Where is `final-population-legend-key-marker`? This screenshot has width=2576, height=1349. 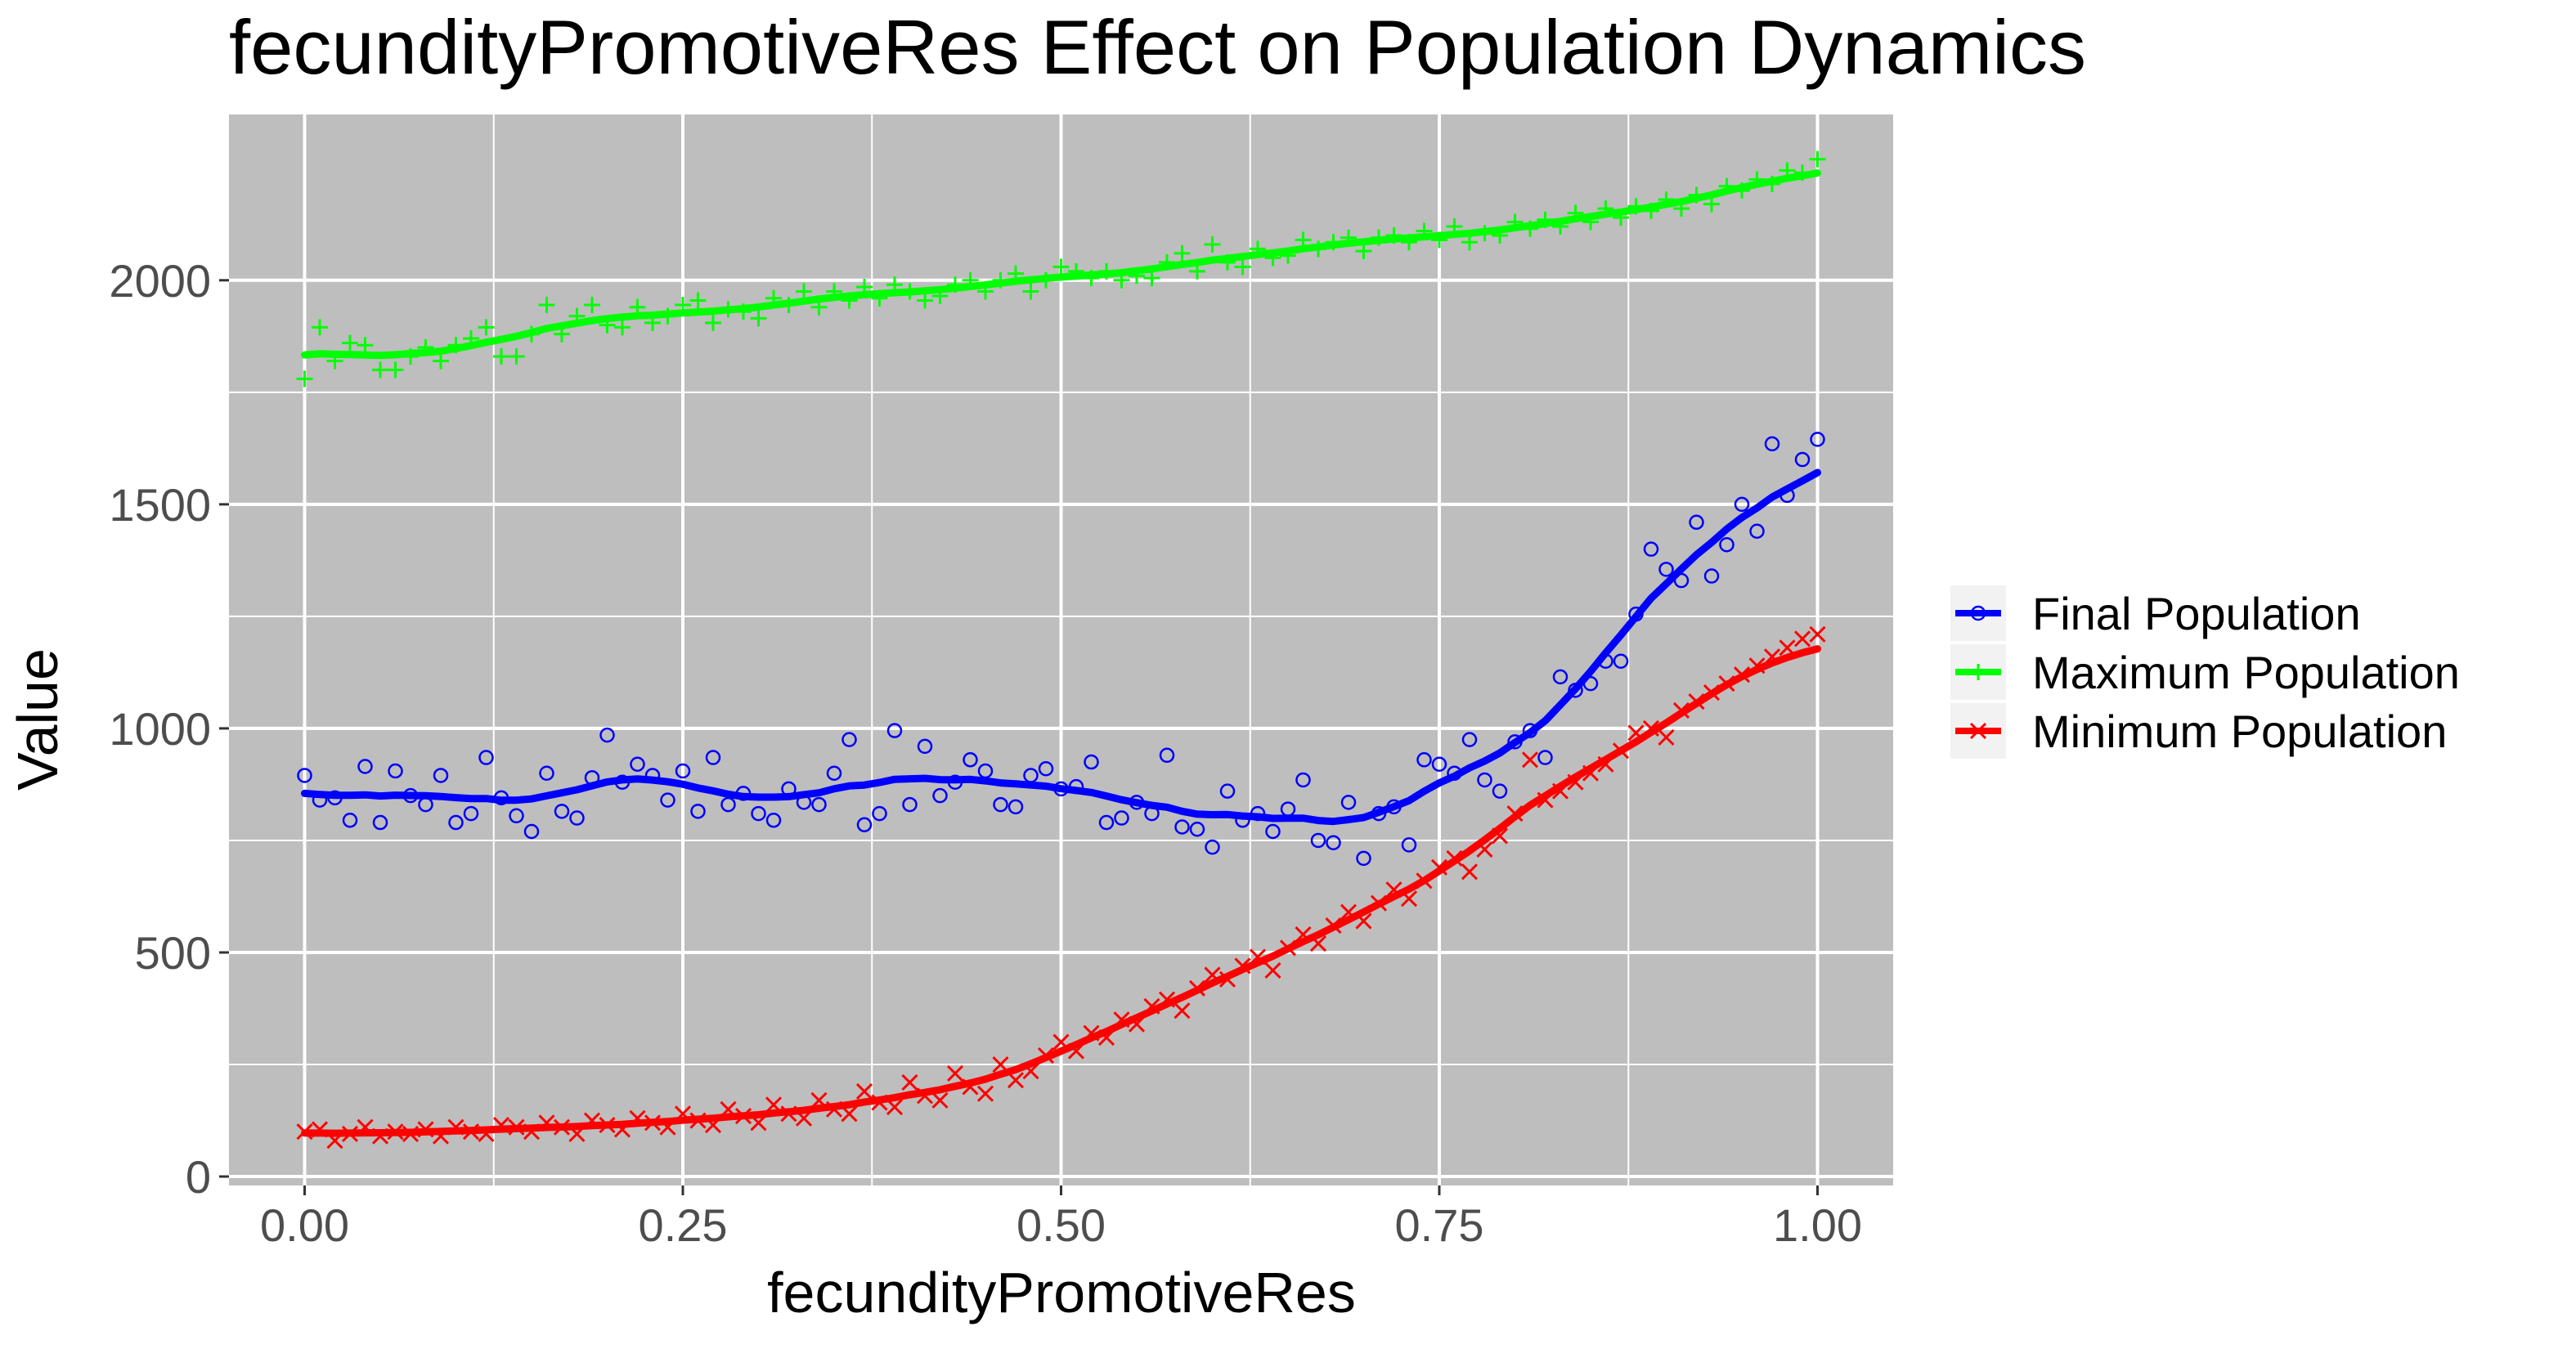 final-population-legend-key-marker is located at coordinates (1978, 613).